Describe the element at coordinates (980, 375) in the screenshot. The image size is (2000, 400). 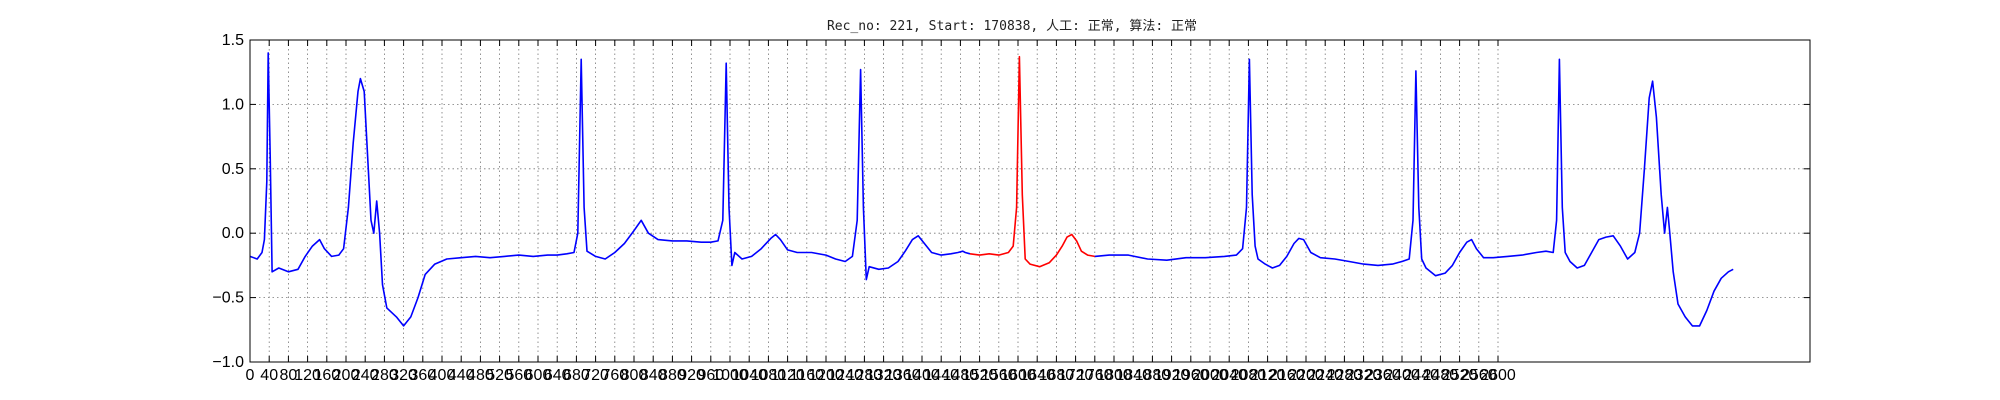
I see `x-tick-label: 1520` at that location.